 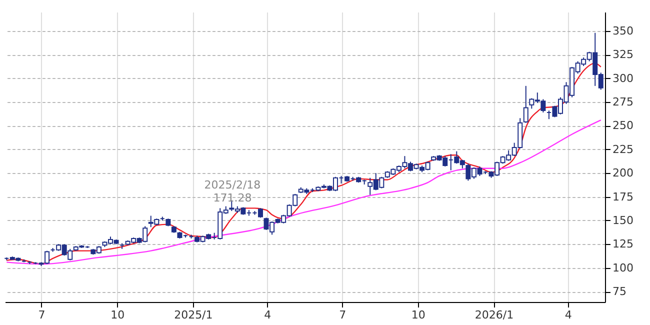 What do you see at coordinates (525, 104) in the screenshot?
I see `candlestick` at bounding box center [525, 104].